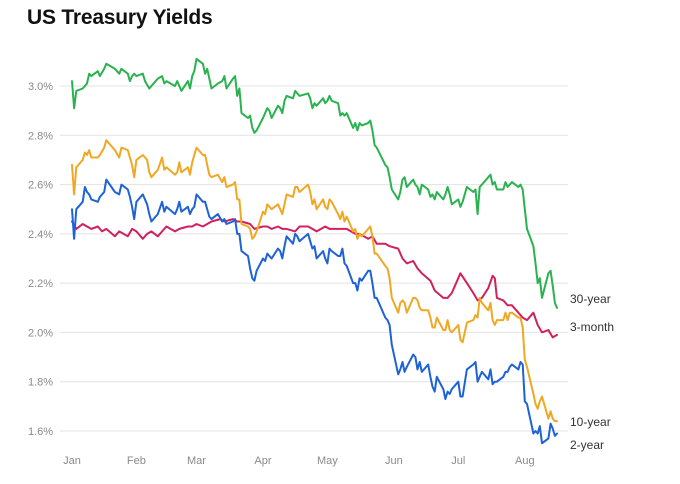 This screenshot has height=484, width=680. Describe the element at coordinates (40, 432) in the screenshot. I see `y-tick-label: 1.6%` at that location.